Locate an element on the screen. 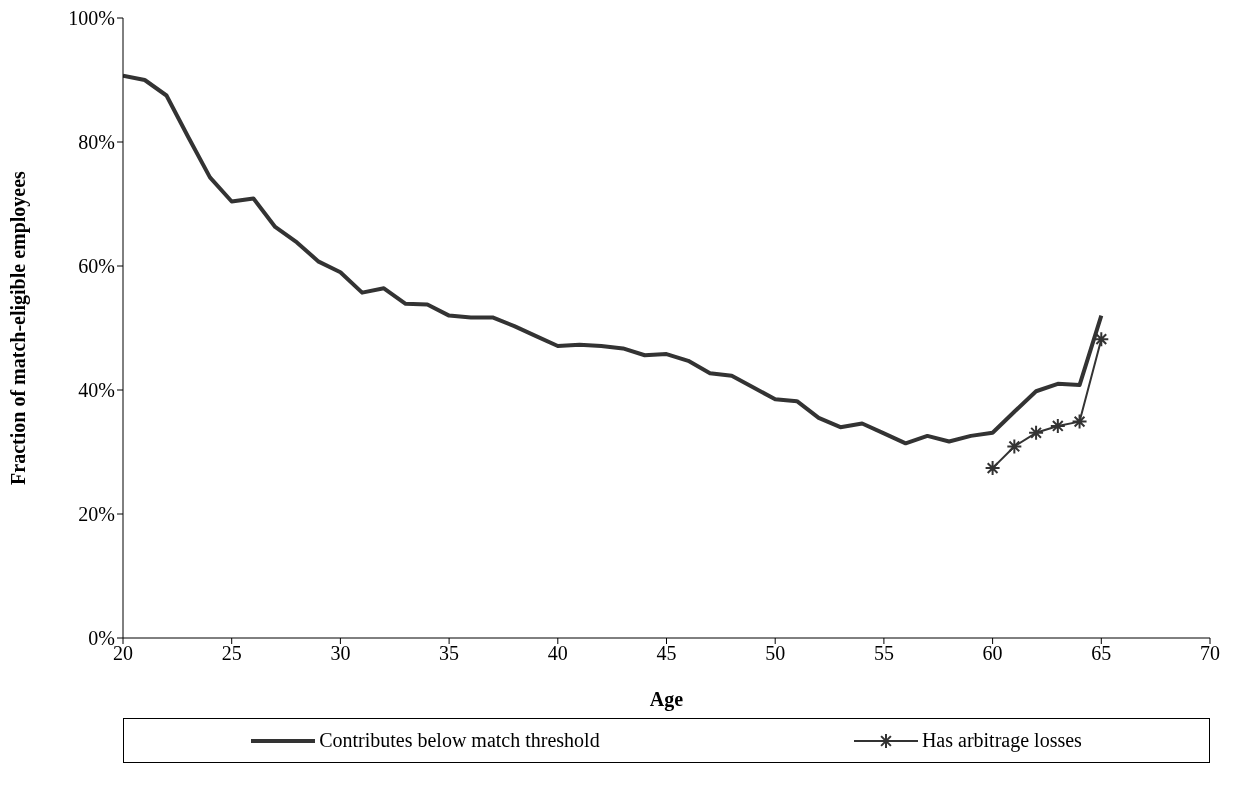 Image resolution: width=1244 pixels, height=786 pixels. x-tick-label: 25 is located at coordinates (231, 653).